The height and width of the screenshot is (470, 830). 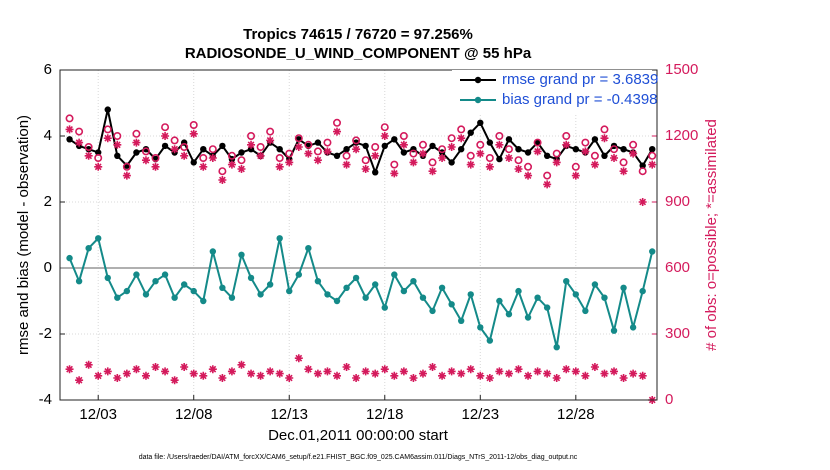 I want to click on y-tick-label: -2, so click(x=45, y=333).